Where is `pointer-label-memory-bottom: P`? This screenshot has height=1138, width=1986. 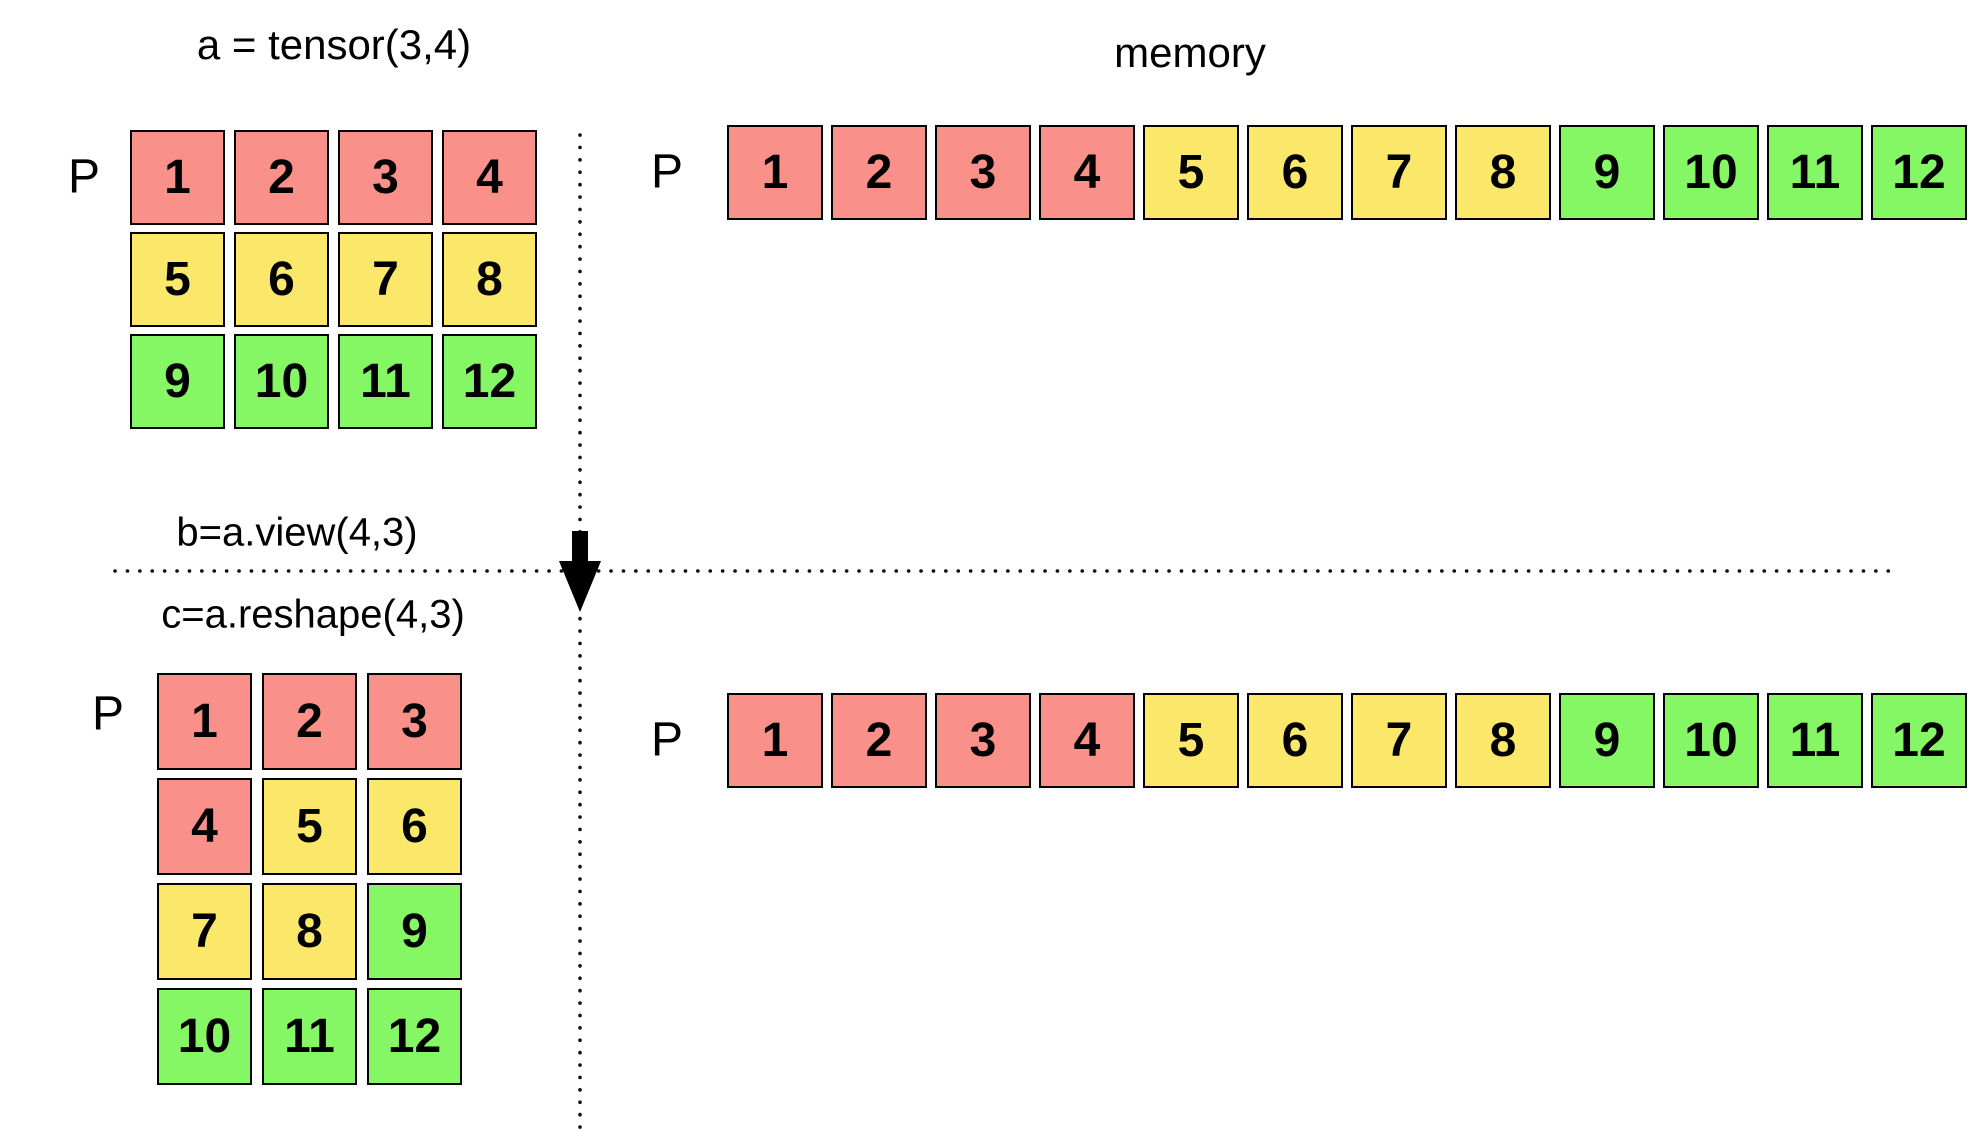 pointer-label-memory-bottom: P is located at coordinates (667, 740).